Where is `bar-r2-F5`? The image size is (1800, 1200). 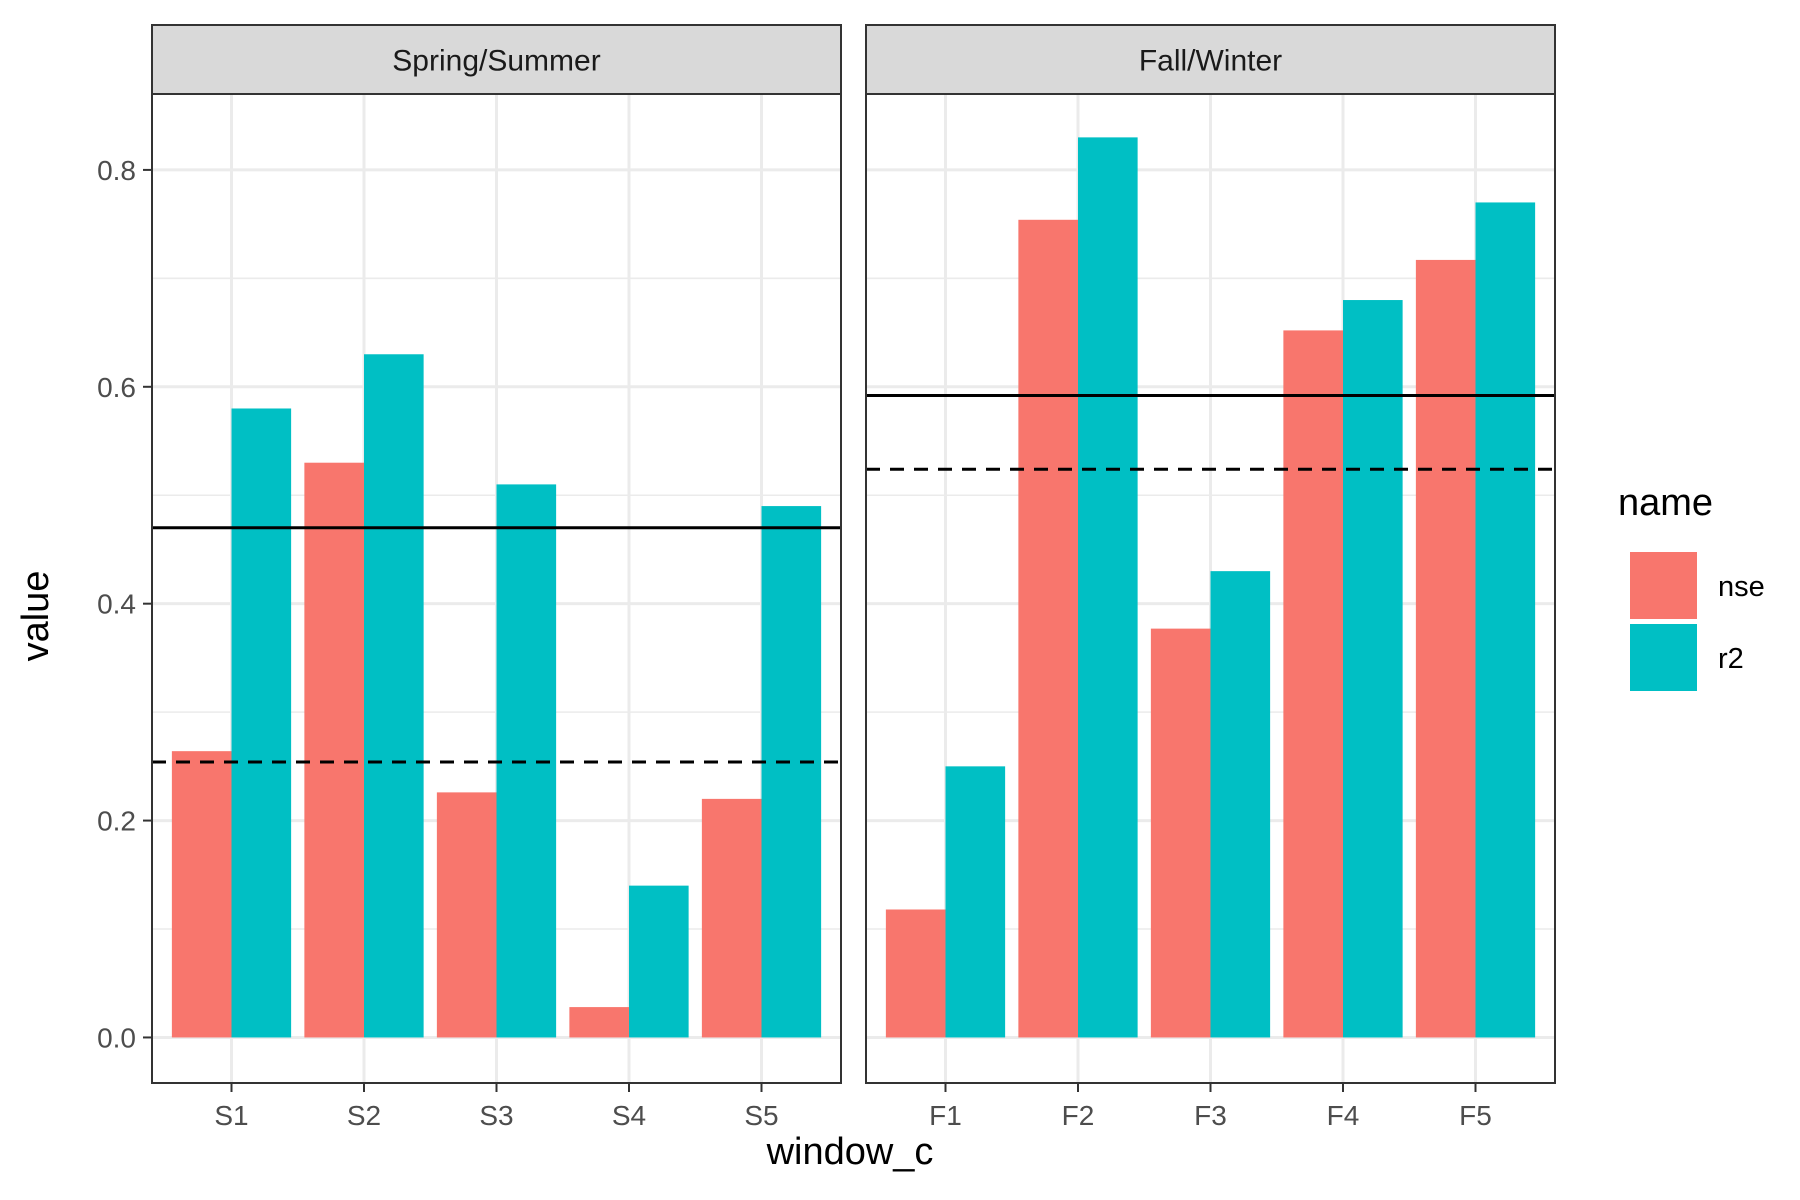 bar-r2-F5 is located at coordinates (1505, 620).